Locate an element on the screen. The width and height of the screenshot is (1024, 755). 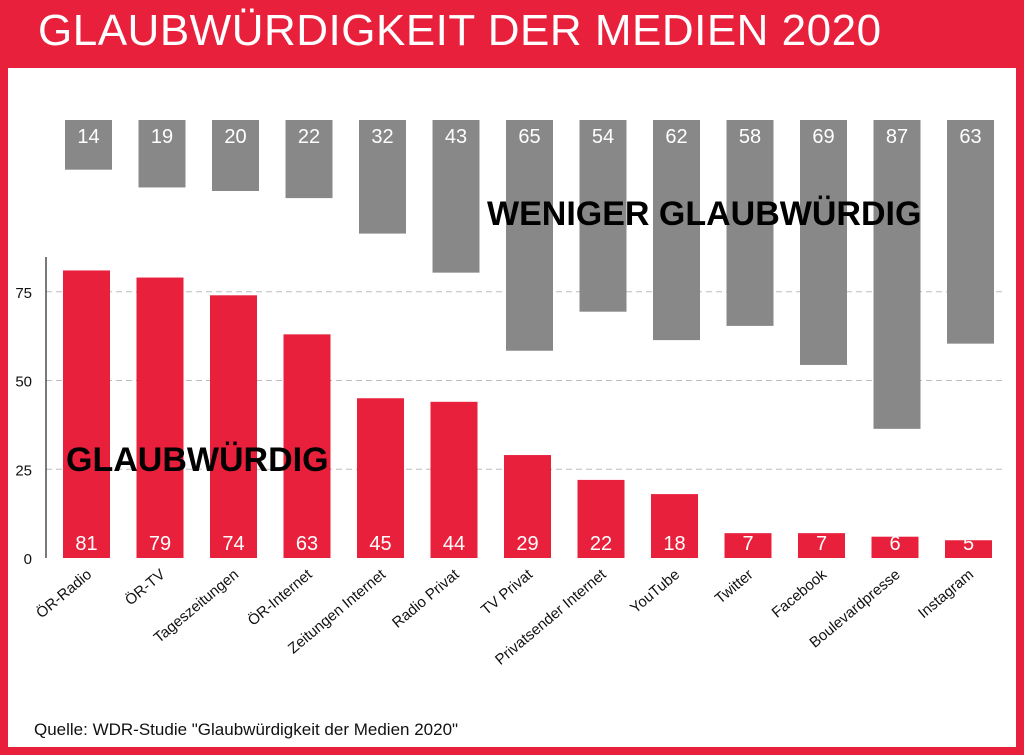
positive-value-label: 79 is located at coordinates (160, 544).